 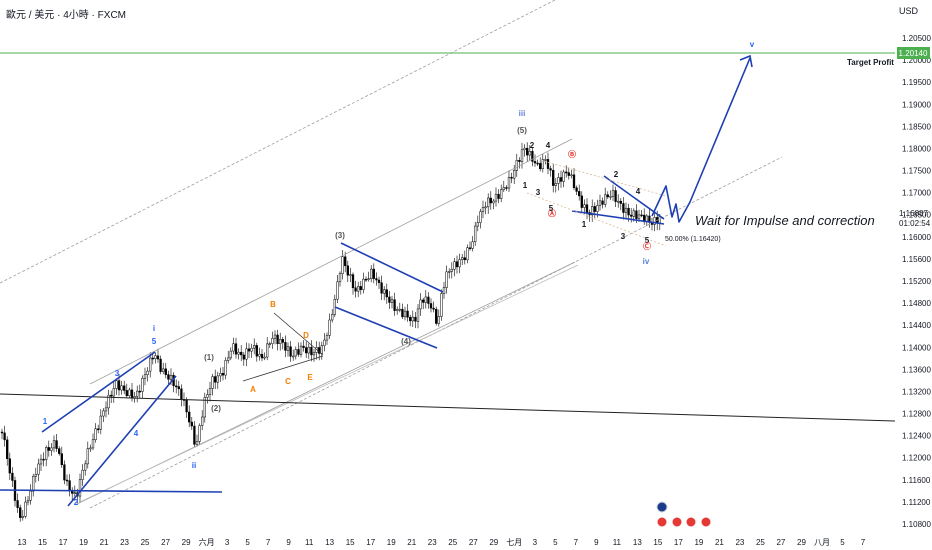 What do you see at coordinates (45, 421) in the screenshot?
I see `wave-label: 1` at bounding box center [45, 421].